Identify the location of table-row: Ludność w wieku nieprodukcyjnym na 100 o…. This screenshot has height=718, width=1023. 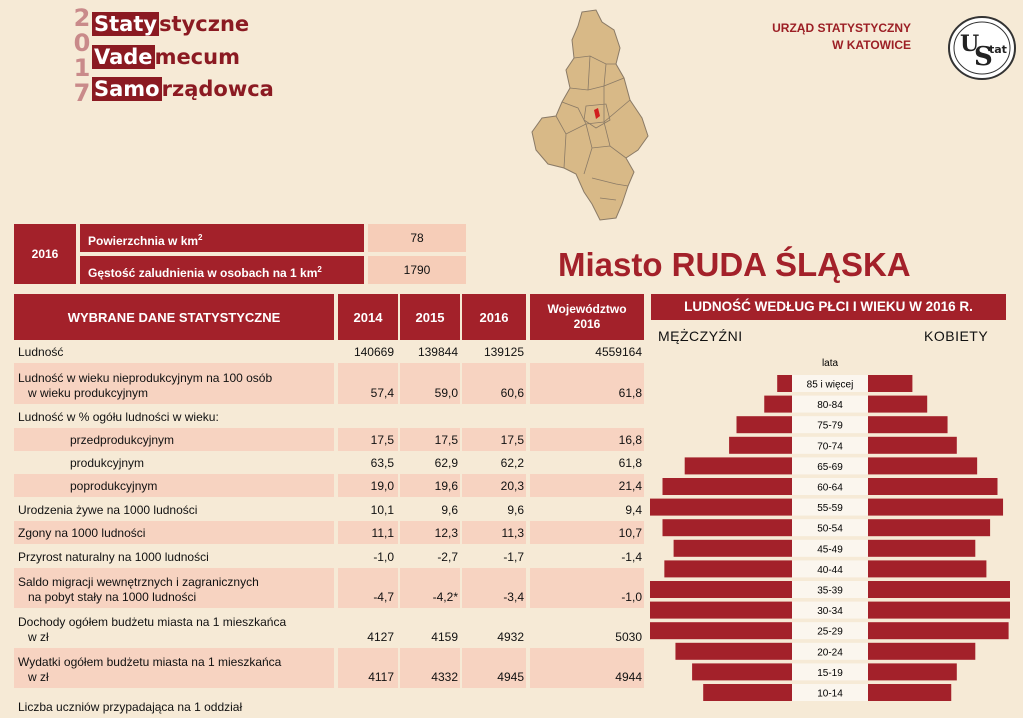
(329, 383).